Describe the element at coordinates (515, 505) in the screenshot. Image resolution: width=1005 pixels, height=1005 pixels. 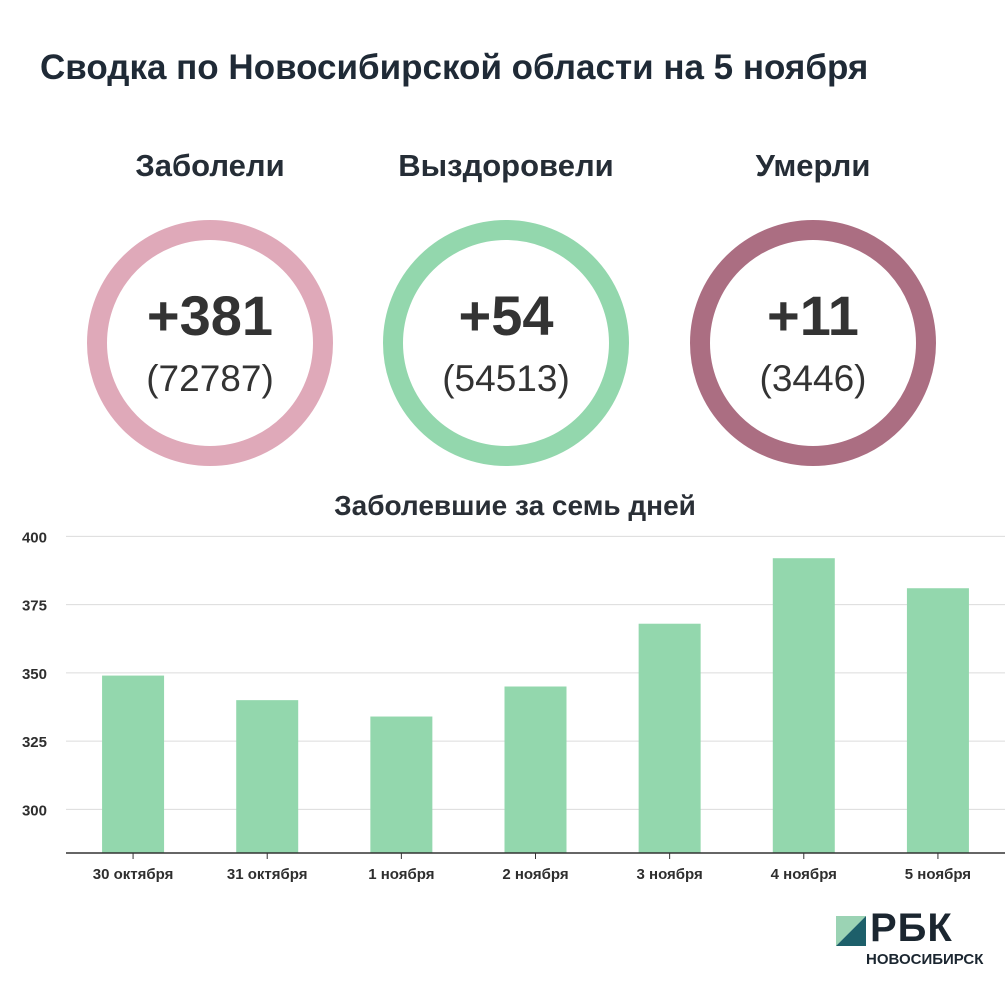
I see `chart-title: Заболевшие за семь дней` at that location.